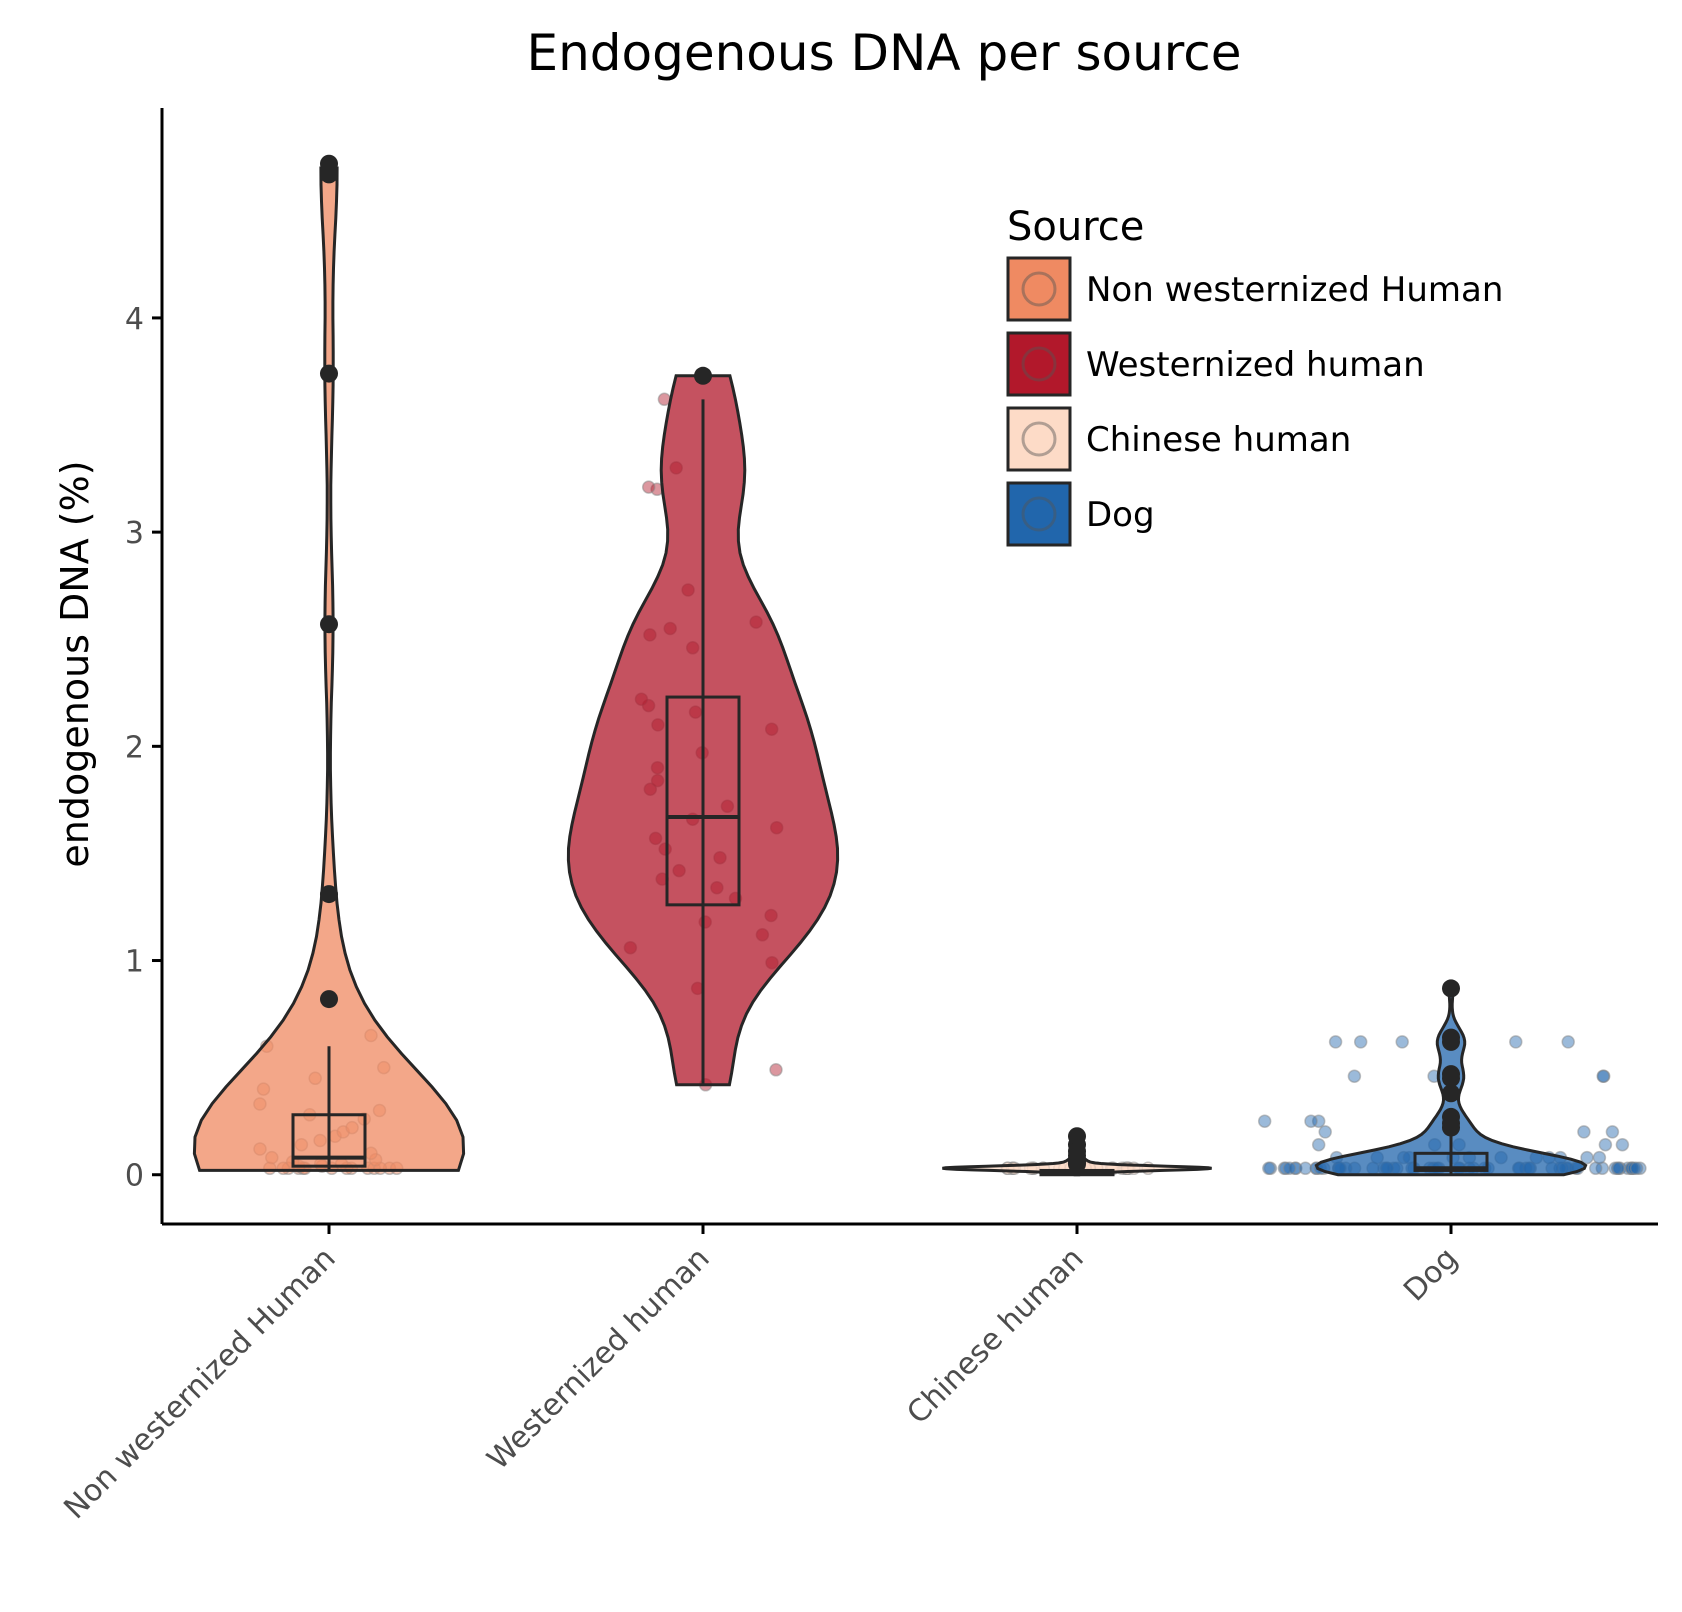 The image size is (1682, 1612). Describe the element at coordinates (134, 533) in the screenshot. I see `y-tick-label: 3` at that location.